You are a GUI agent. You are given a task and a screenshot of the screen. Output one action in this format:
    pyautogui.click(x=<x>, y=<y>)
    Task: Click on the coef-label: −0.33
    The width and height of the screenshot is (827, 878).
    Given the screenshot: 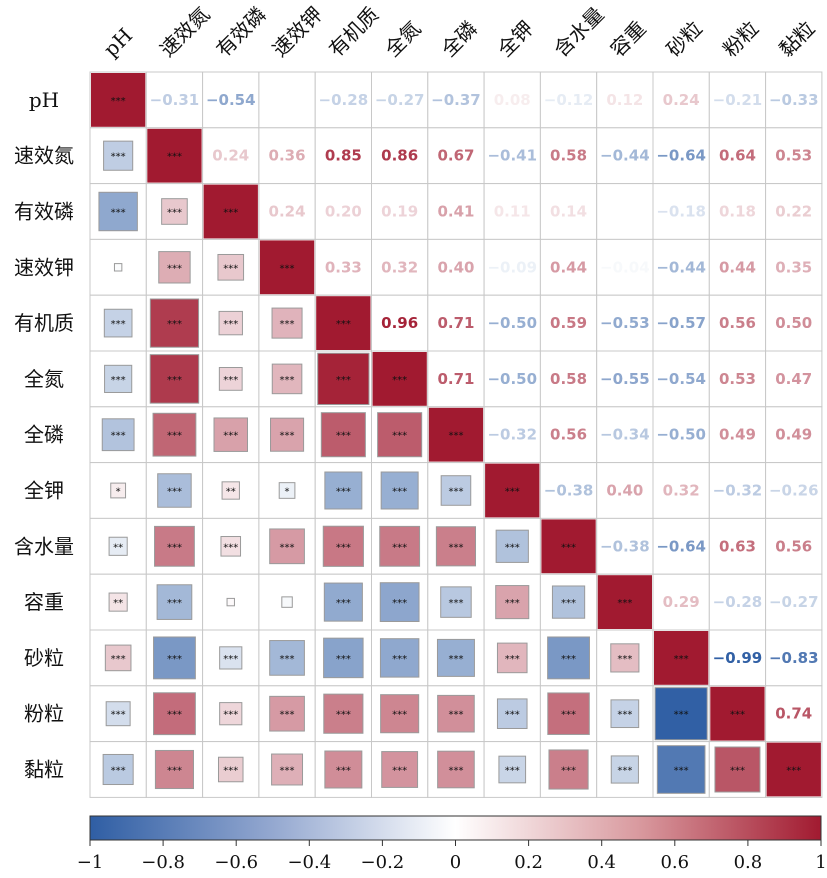 What is the action you would take?
    pyautogui.click(x=794, y=100)
    